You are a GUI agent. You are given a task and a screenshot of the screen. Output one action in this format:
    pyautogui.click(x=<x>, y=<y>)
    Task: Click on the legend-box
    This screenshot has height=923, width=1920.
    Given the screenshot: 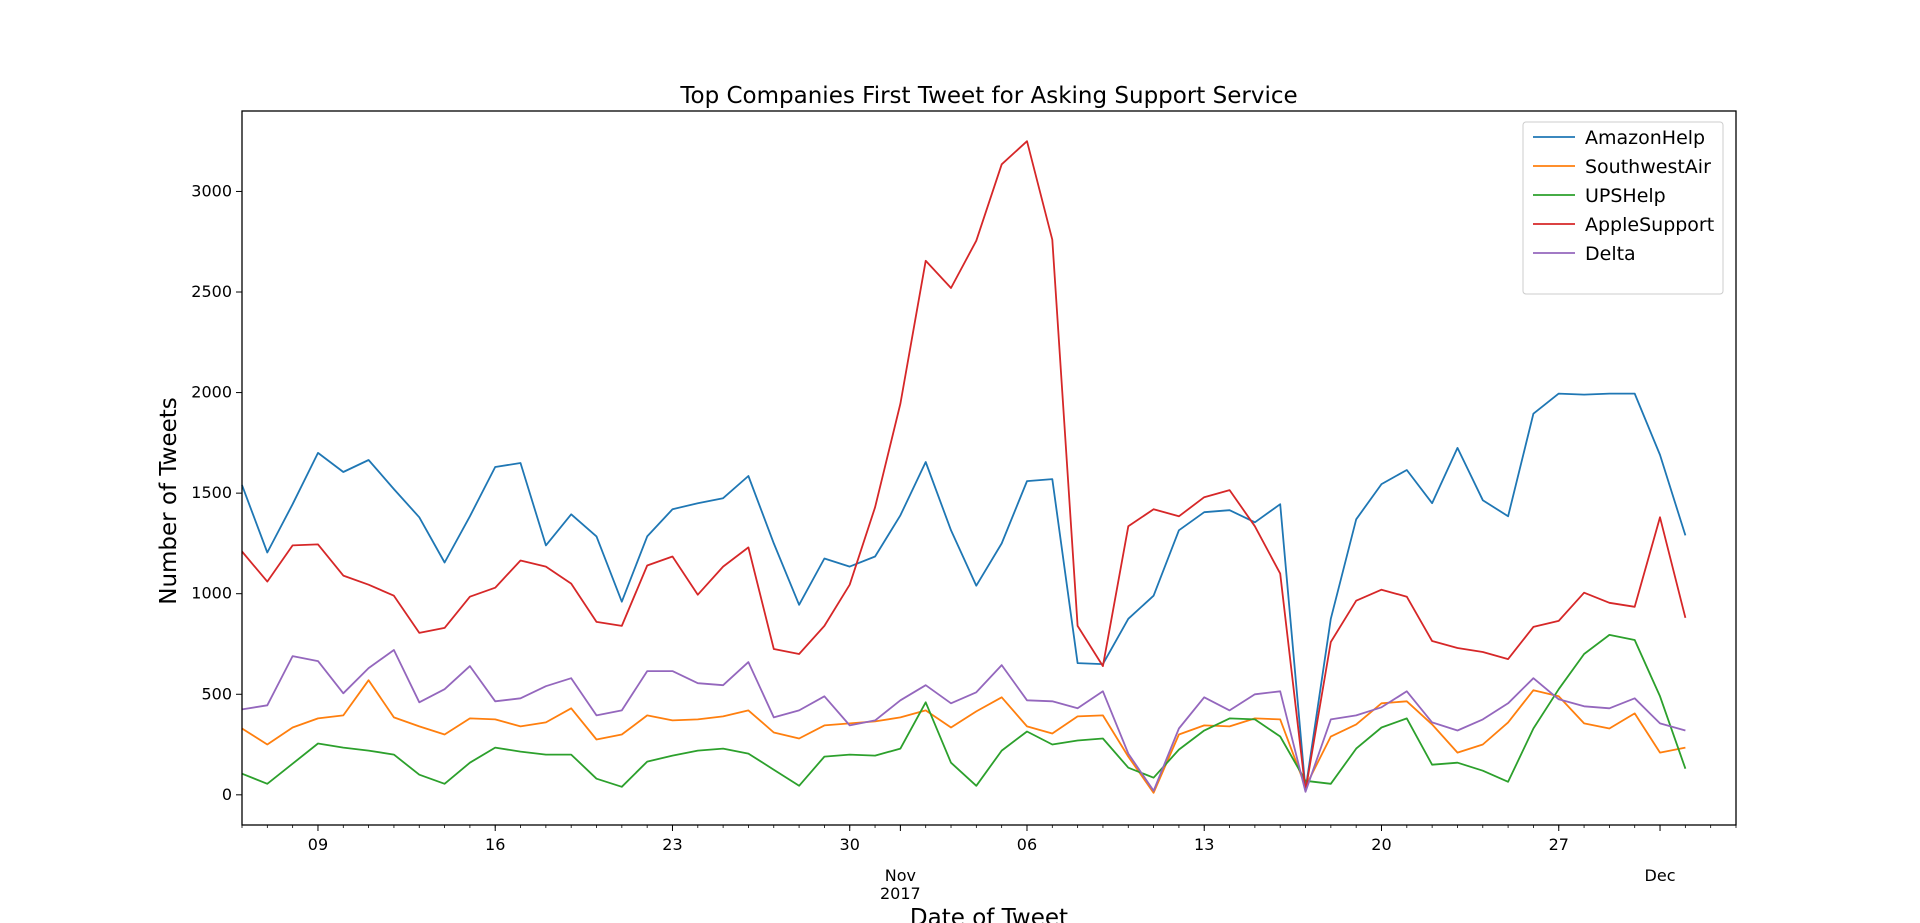 What is the action you would take?
    pyautogui.click(x=1623, y=208)
    